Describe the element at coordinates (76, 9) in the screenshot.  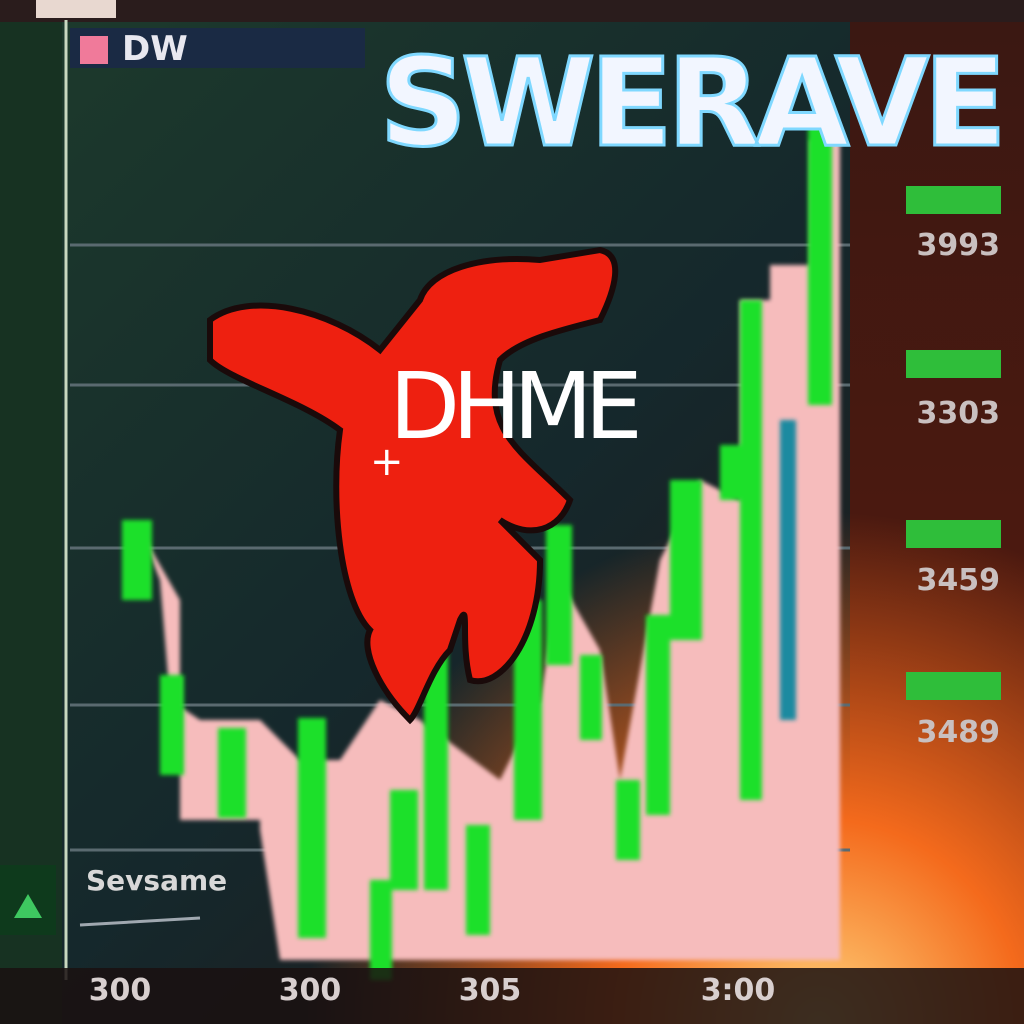
I see `top-icon` at that location.